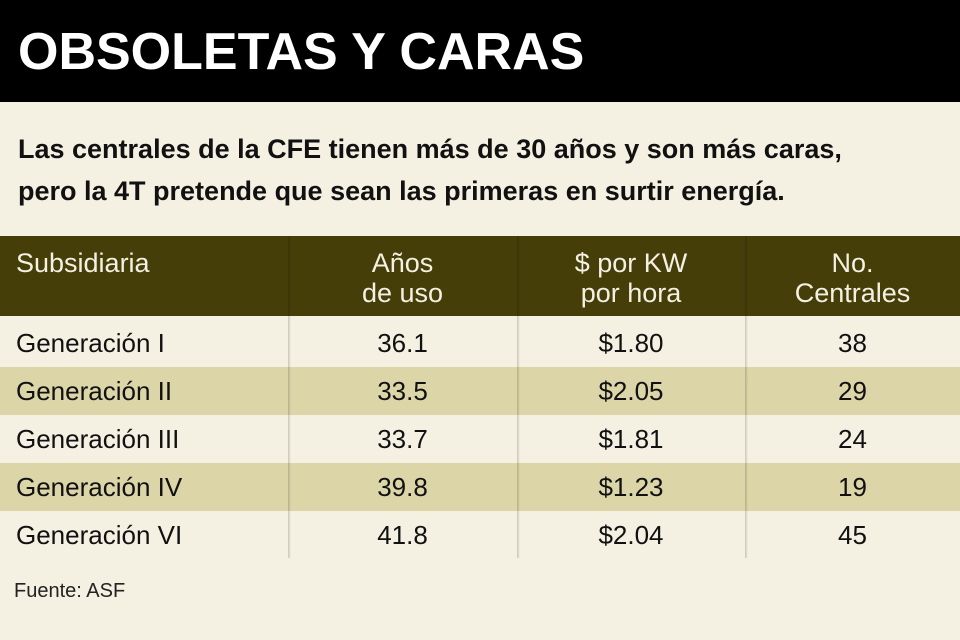 Image resolution: width=960 pixels, height=640 pixels. Describe the element at coordinates (99, 486) in the screenshot. I see `table-cell: Generación IV` at that location.